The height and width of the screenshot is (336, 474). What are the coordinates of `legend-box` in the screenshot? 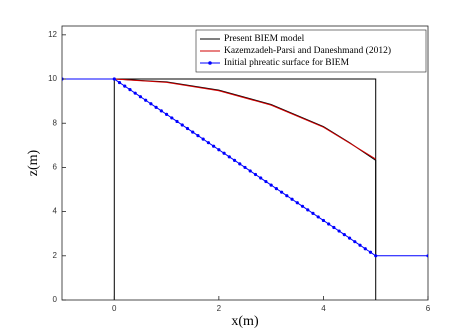 It's located at (311, 51).